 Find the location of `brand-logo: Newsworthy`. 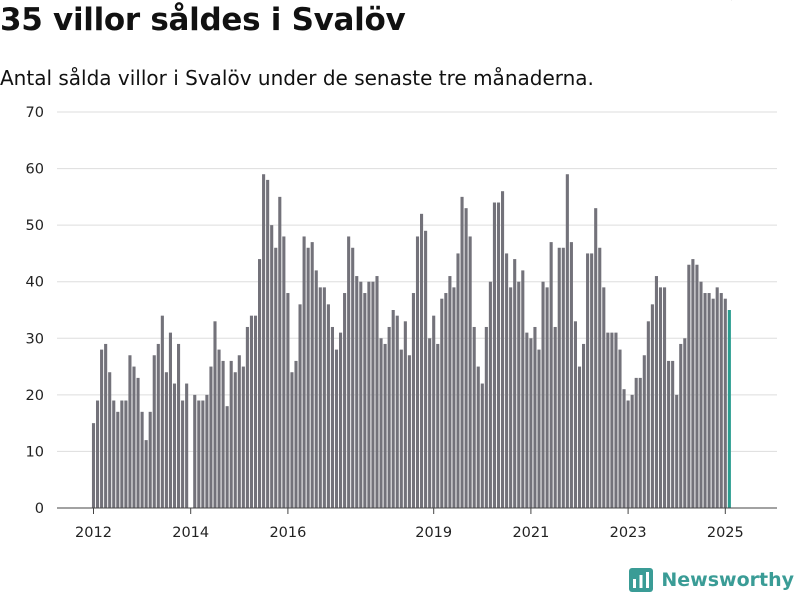

brand-logo: Newsworthy is located at coordinates (711, 580).